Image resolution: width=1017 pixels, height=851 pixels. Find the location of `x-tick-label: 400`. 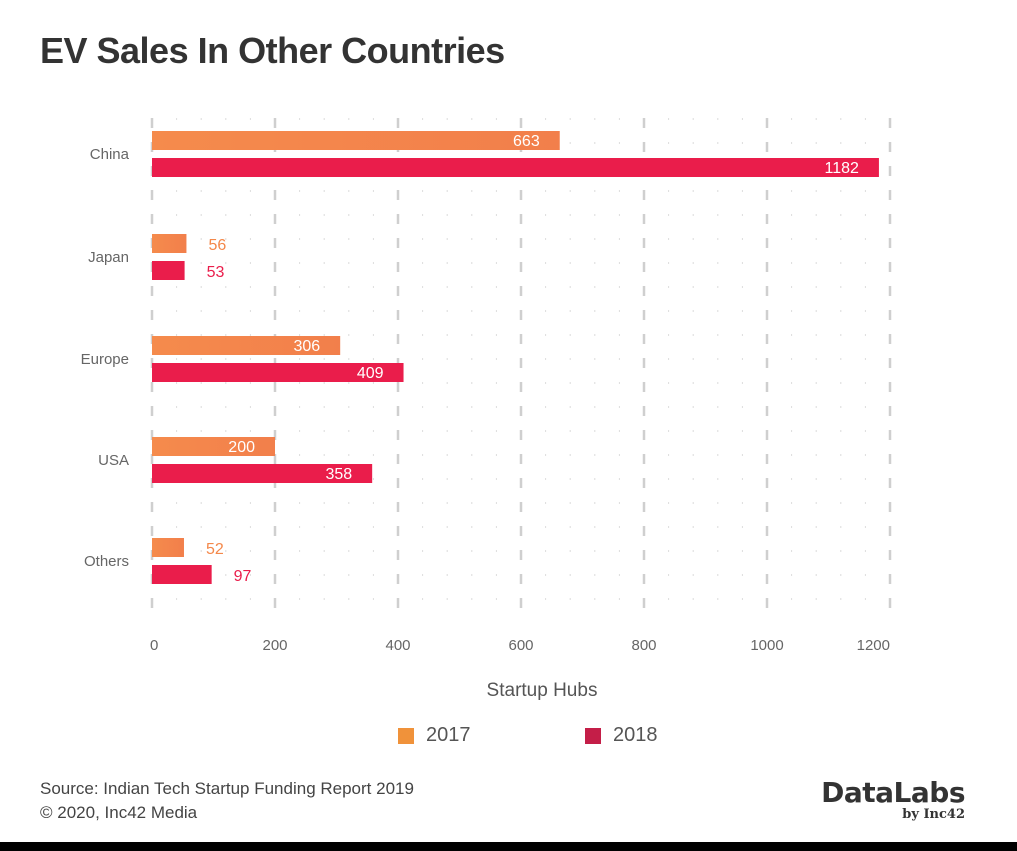

x-tick-label: 400 is located at coordinates (397, 645).